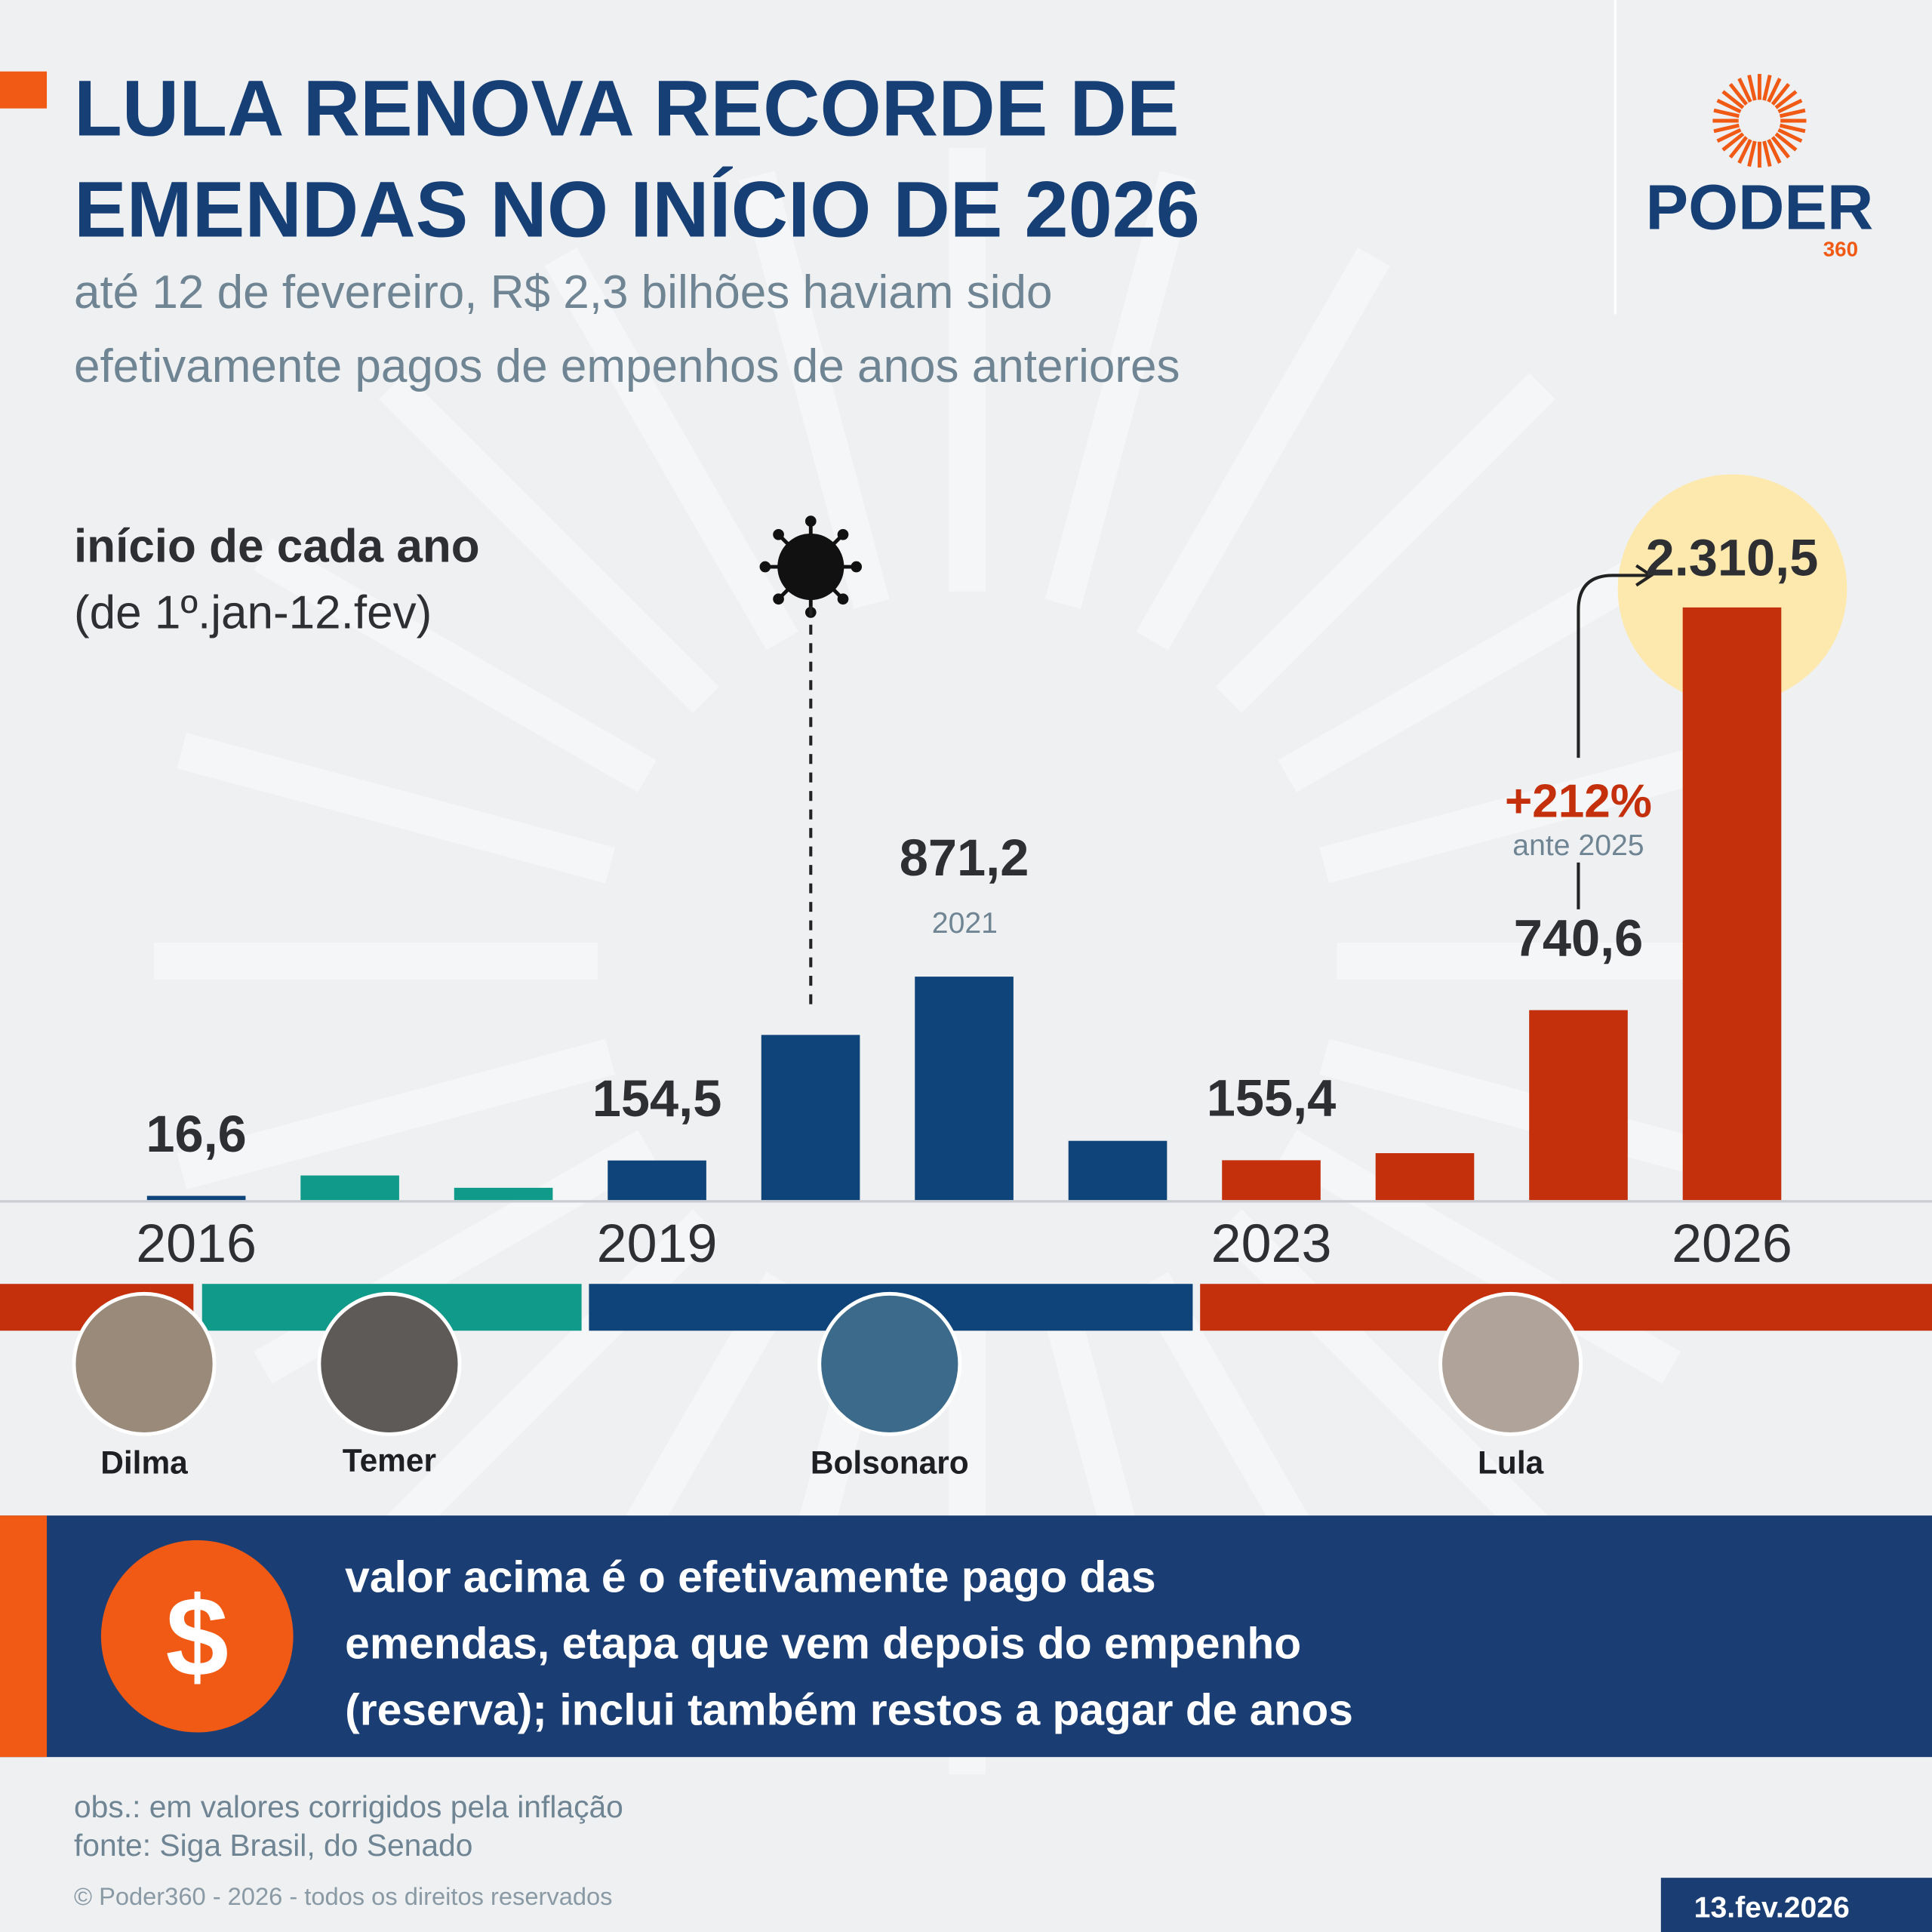 The height and width of the screenshot is (1932, 1932). Describe the element at coordinates (1760, 207) in the screenshot. I see `logo: PODER` at that location.